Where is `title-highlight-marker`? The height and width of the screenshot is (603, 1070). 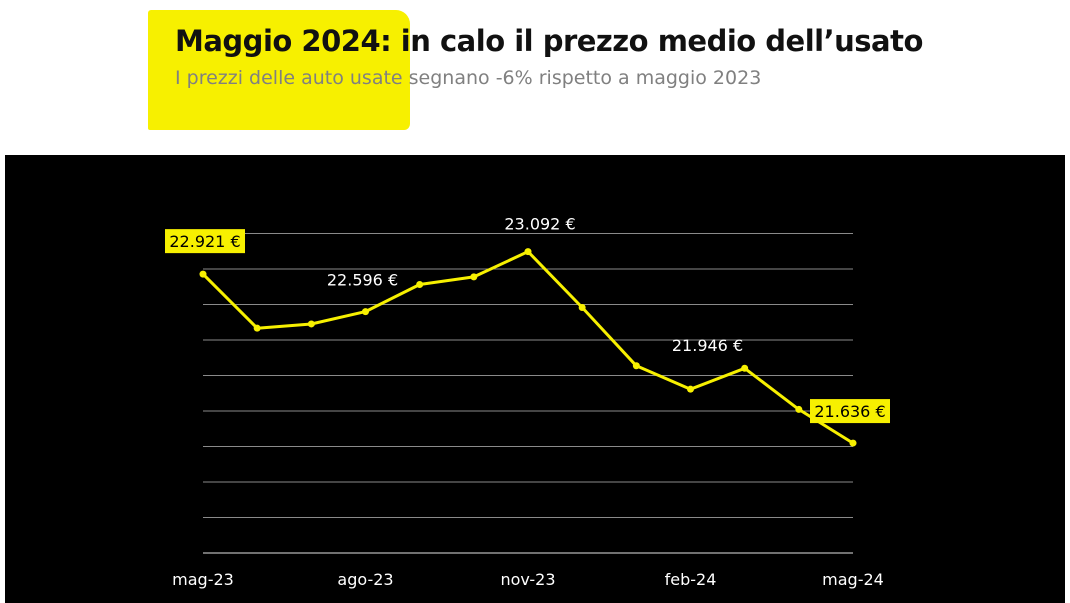
title-highlight-marker is located at coordinates (279, 70).